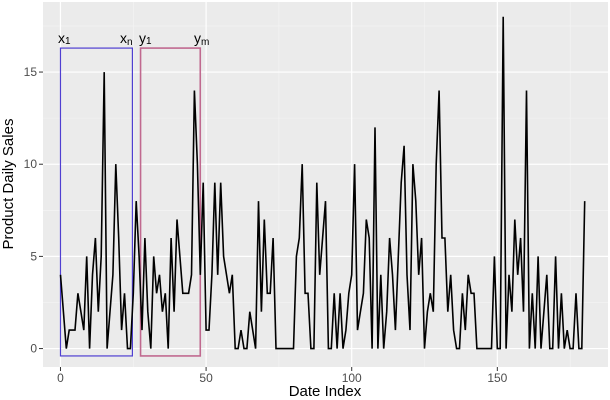 The width and height of the screenshot is (610, 400). Describe the element at coordinates (33, 210) in the screenshot. I see `y-axis-ticks: 0 5 10 15` at that location.